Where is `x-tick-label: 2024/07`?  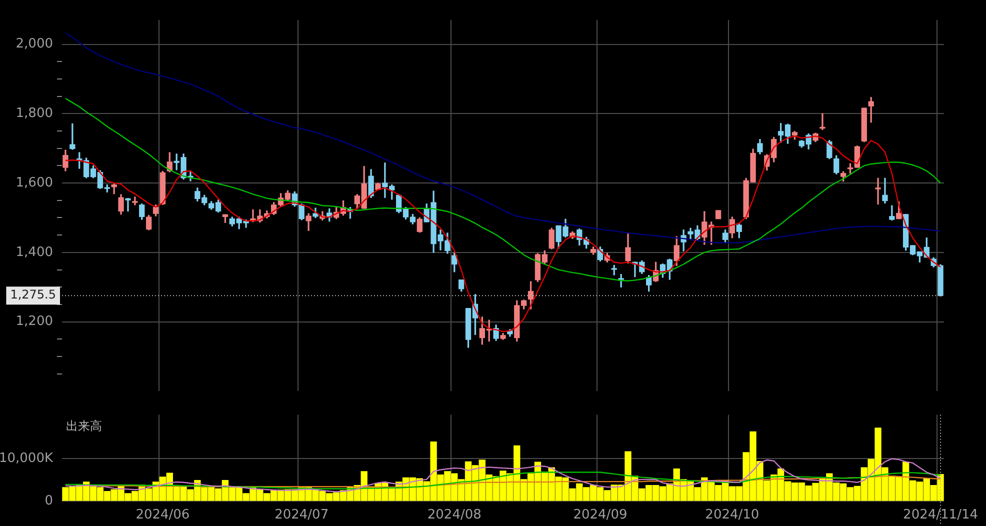
x-tick-label: 2024/07 is located at coordinates (301, 514).